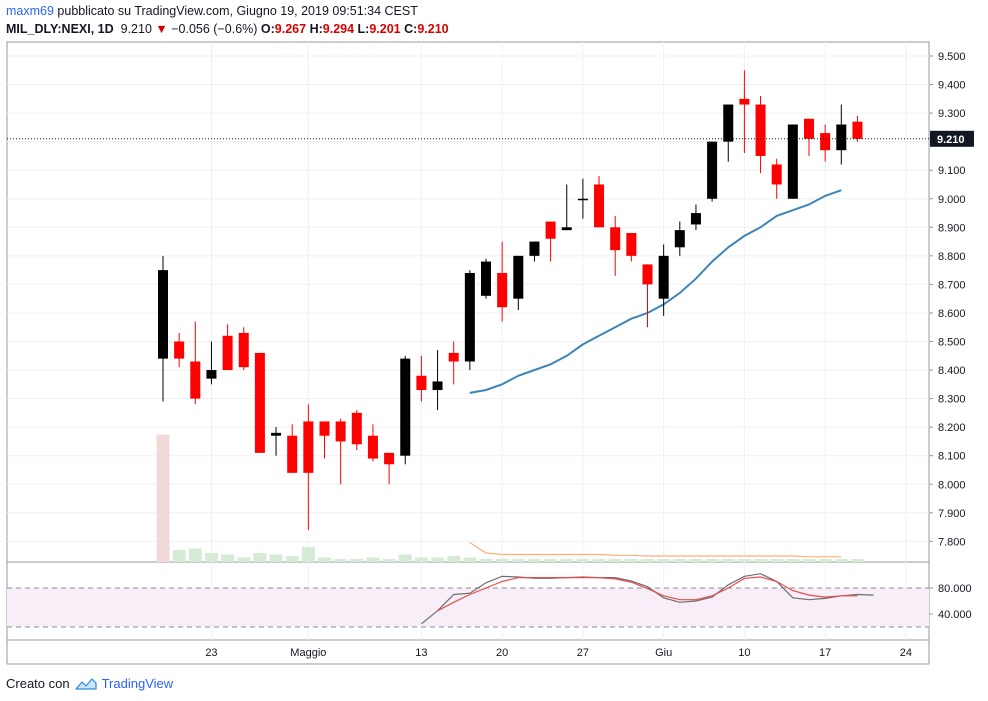 The width and height of the screenshot is (988, 701). What do you see at coordinates (663, 653) in the screenshot?
I see `time-tick-label: Giu` at bounding box center [663, 653].